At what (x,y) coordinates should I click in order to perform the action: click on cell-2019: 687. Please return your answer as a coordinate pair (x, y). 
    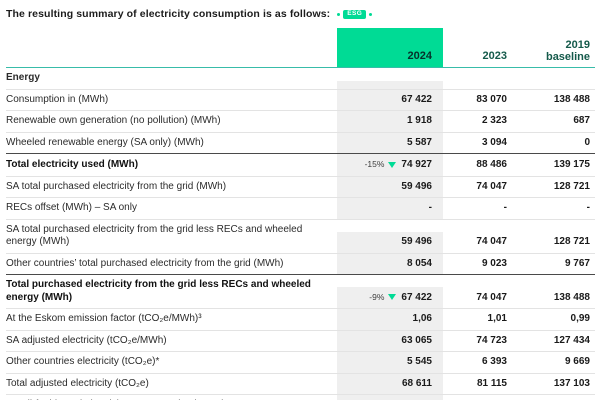
    Looking at the image, I should click on (555, 121).